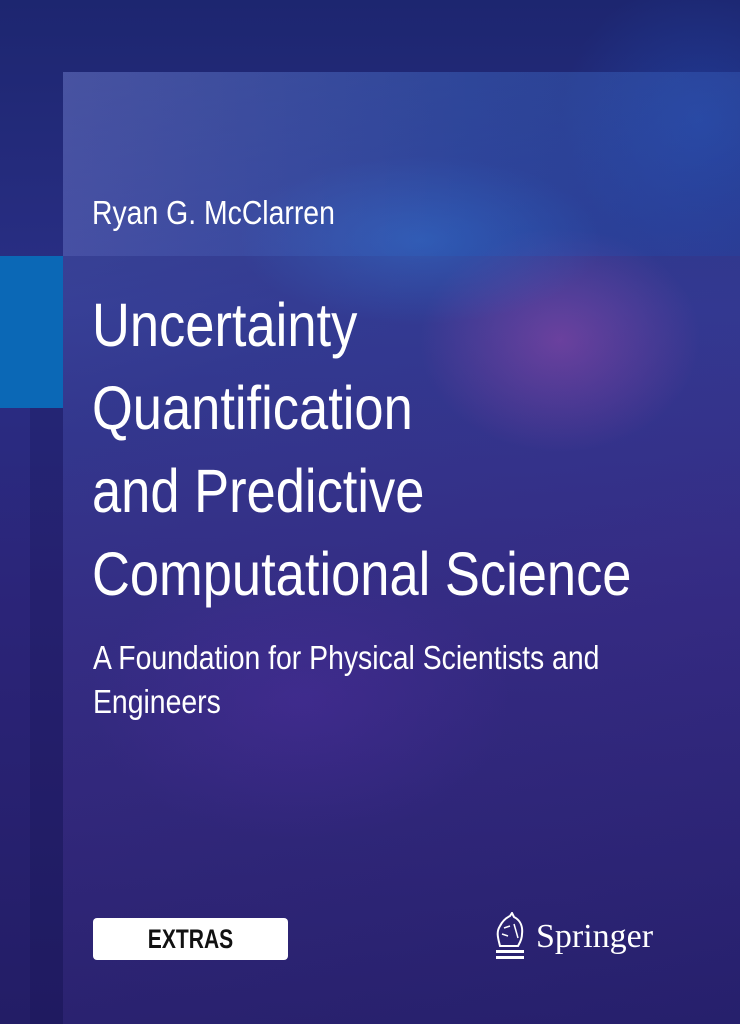 The image size is (740, 1024). I want to click on subtitle-line: Engineers, so click(157, 701).